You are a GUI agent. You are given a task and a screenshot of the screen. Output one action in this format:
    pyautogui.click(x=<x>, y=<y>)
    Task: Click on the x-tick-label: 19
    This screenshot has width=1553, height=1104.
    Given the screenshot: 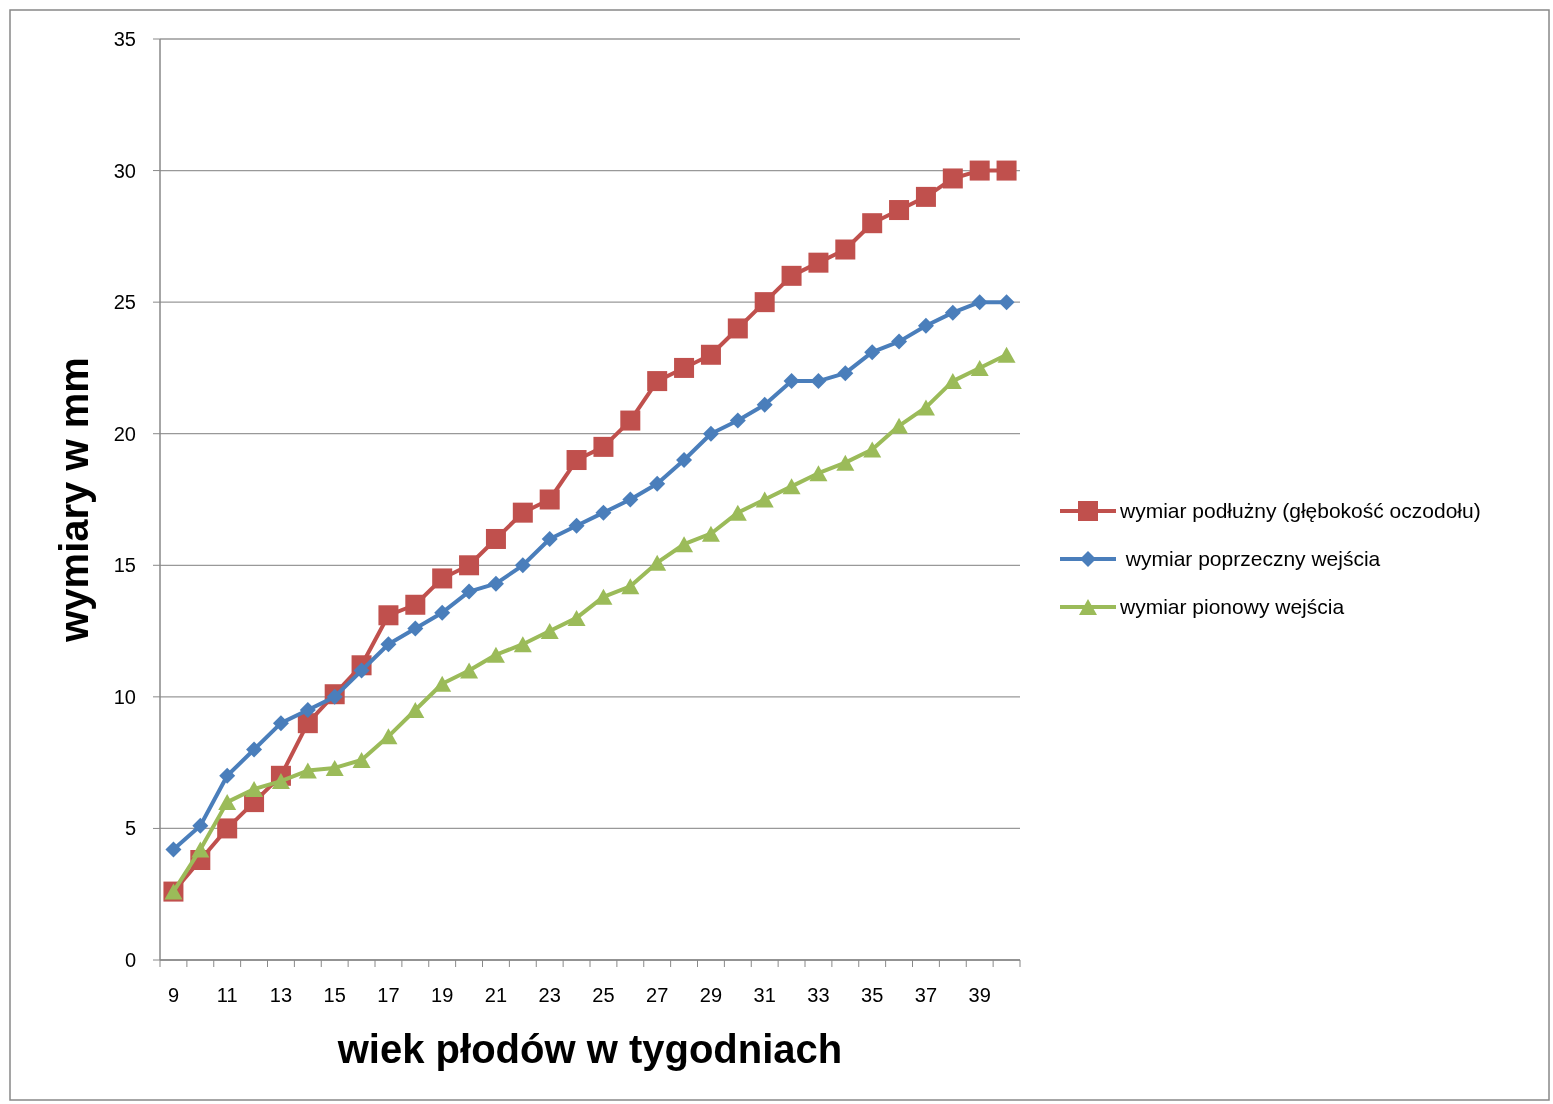 What is the action you would take?
    pyautogui.click(x=442, y=995)
    